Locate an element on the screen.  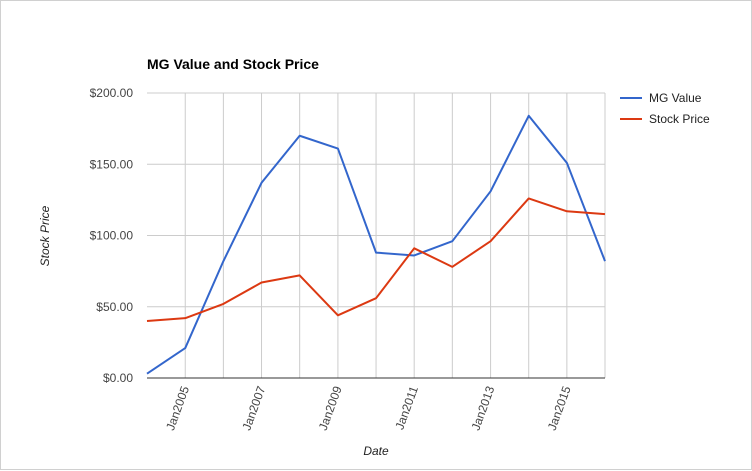
legend: MG Value Stock Price is located at coordinates (665, 108).